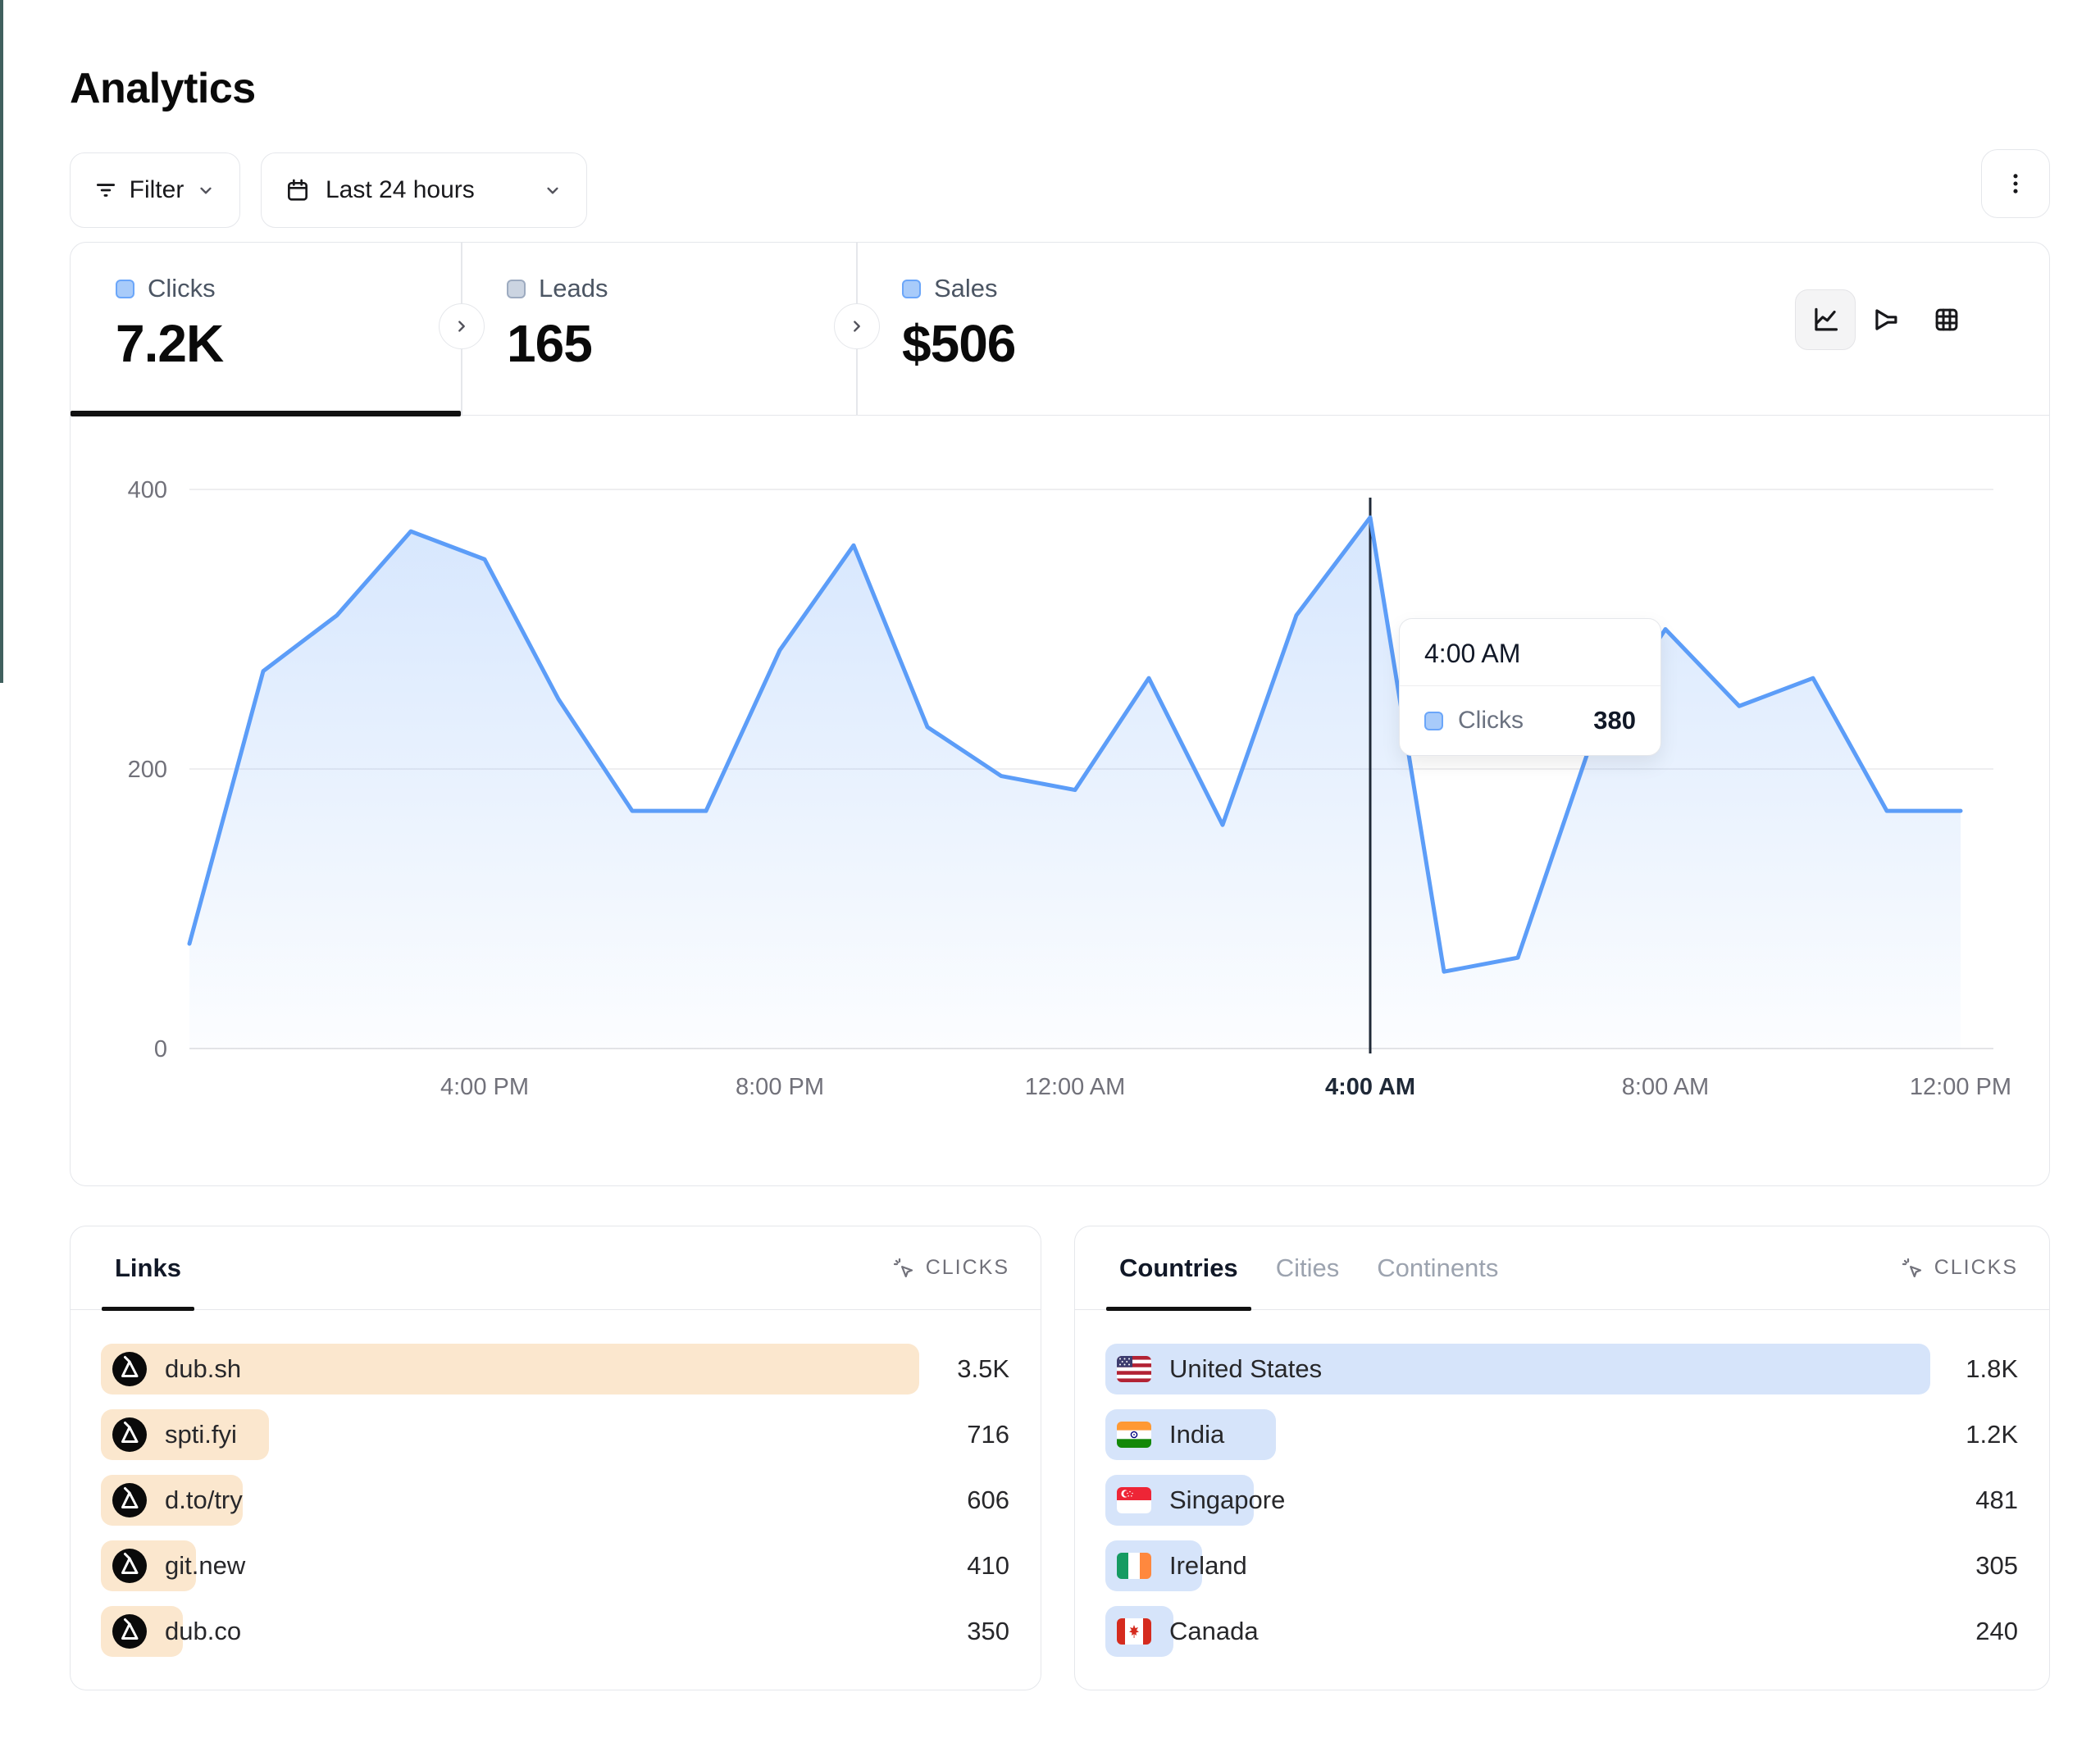 This screenshot has width=2100, height=1738. Describe the element at coordinates (1070, 329) in the screenshot. I see `tab-sales: Sales $506` at that location.